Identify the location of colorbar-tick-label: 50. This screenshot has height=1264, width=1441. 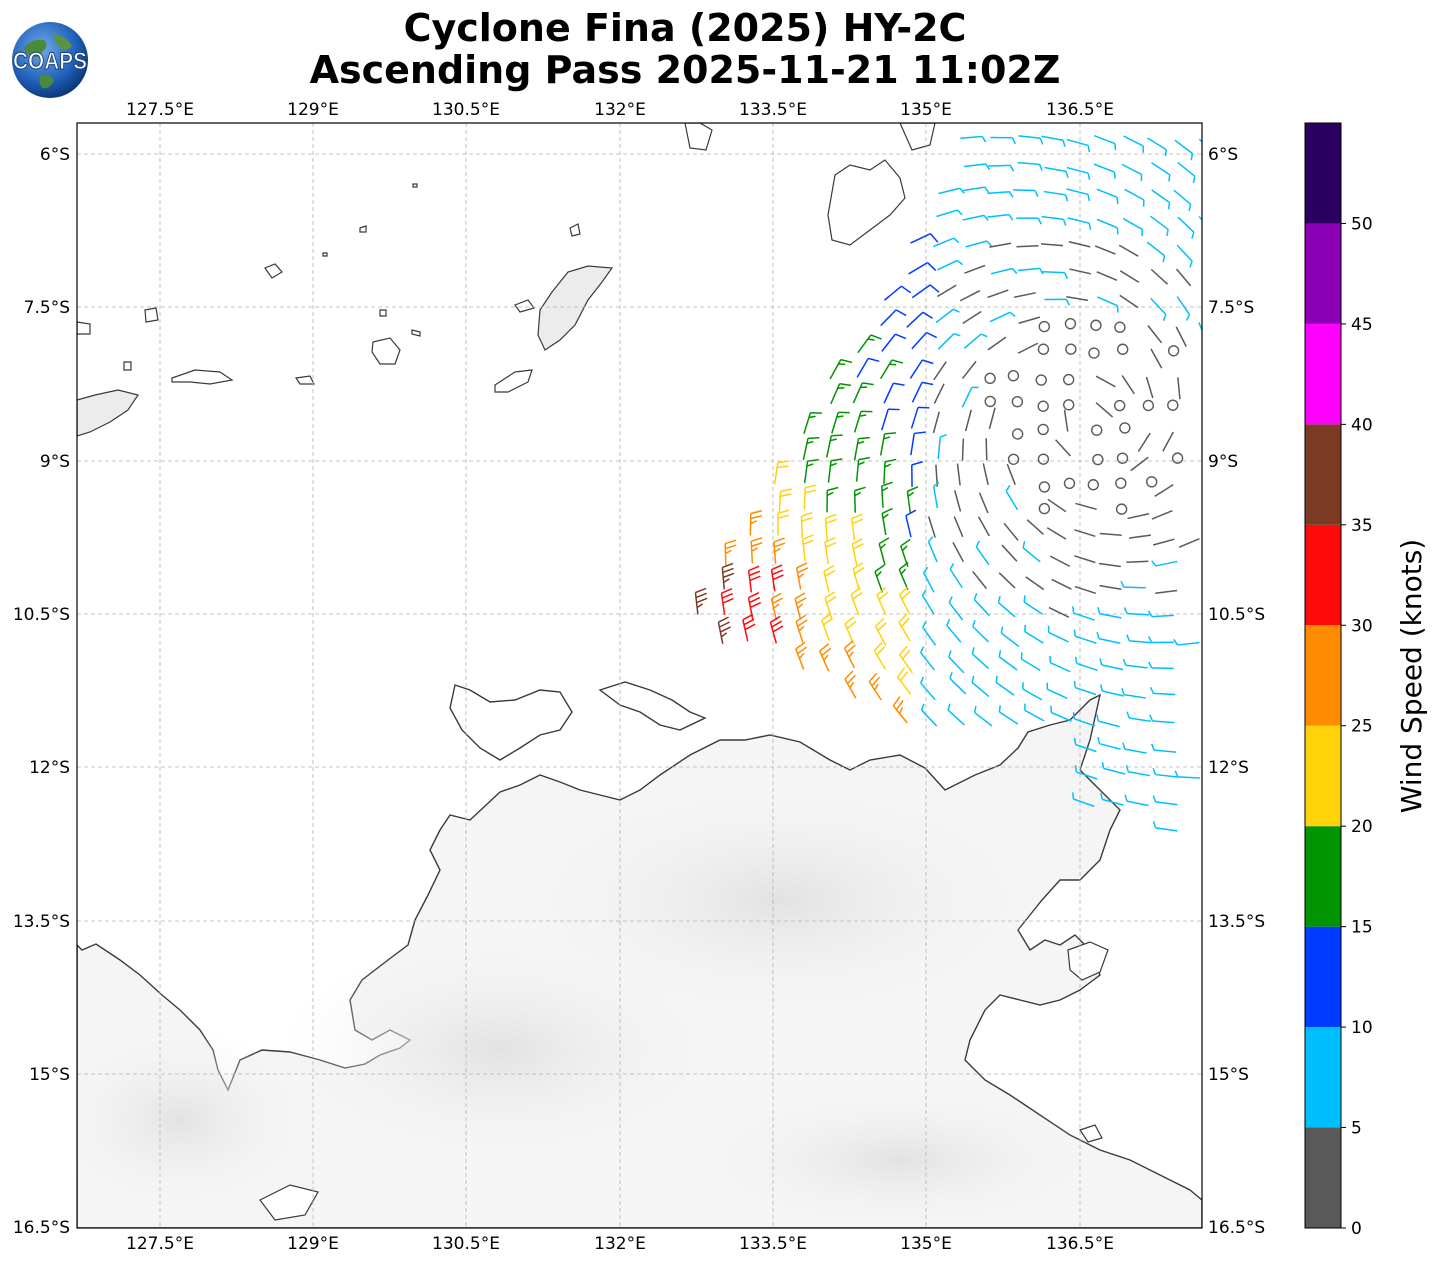
(1362, 224).